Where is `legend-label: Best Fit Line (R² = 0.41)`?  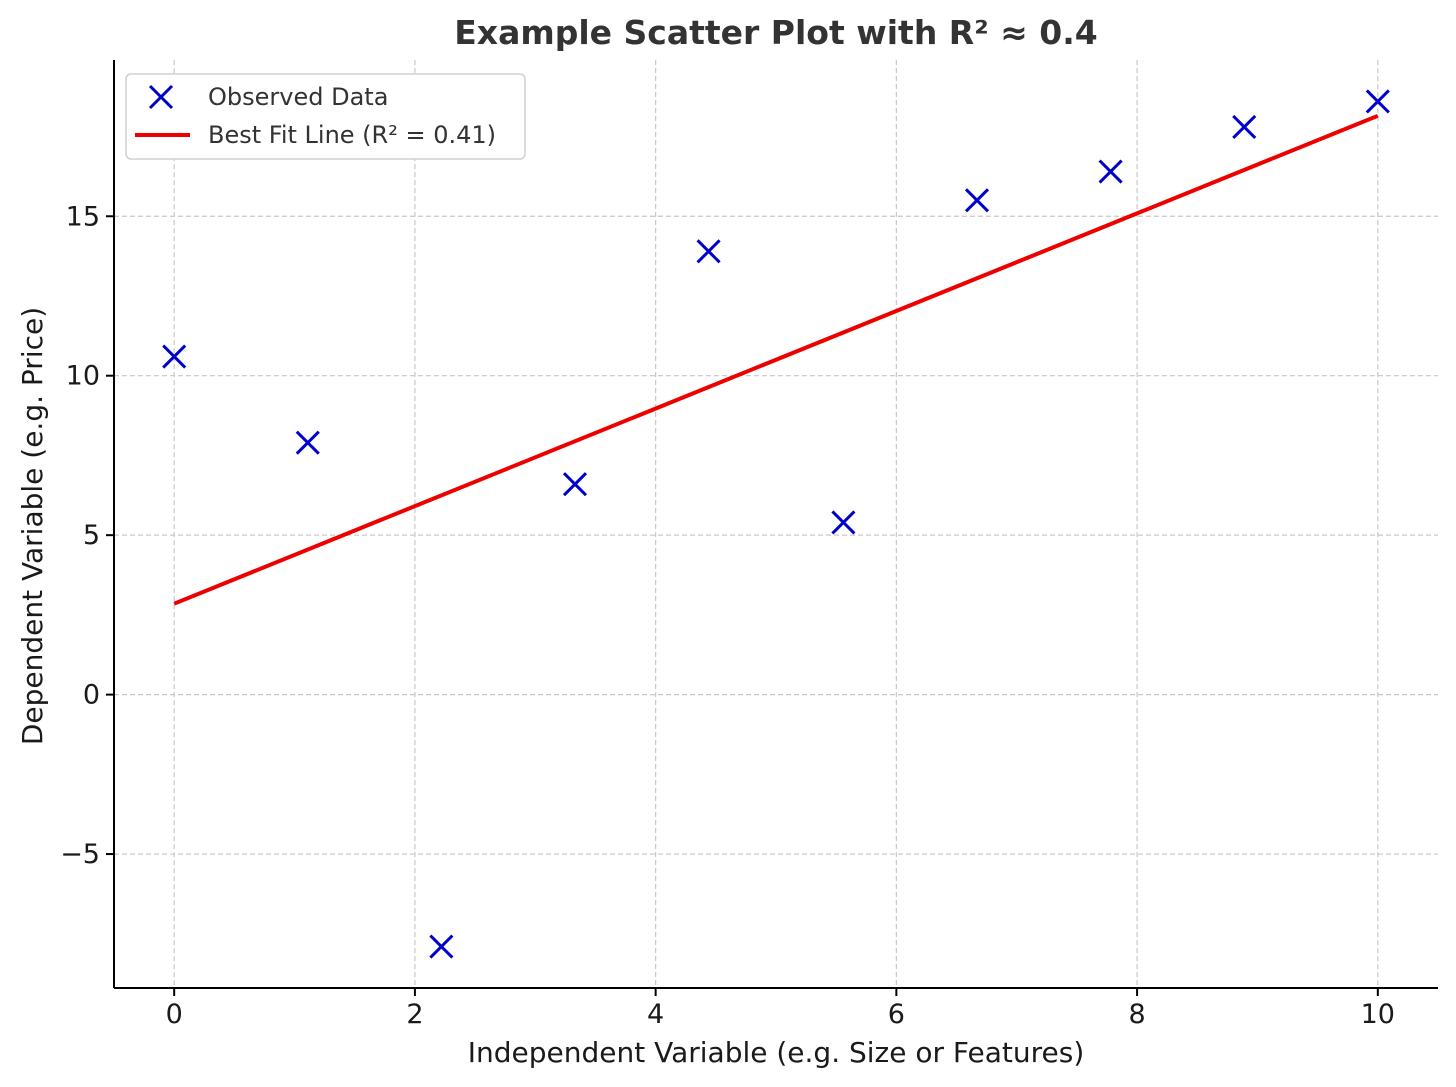
legend-label: Best Fit Line (R² = 0.41) is located at coordinates (352, 135).